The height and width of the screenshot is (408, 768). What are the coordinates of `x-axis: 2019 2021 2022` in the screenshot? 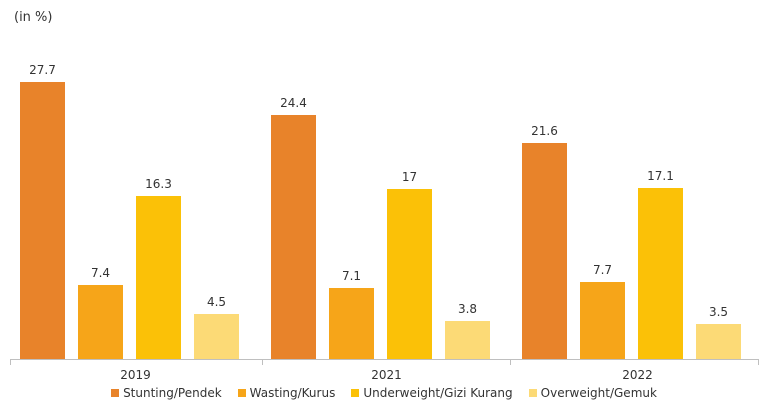 It's located at (384, 369).